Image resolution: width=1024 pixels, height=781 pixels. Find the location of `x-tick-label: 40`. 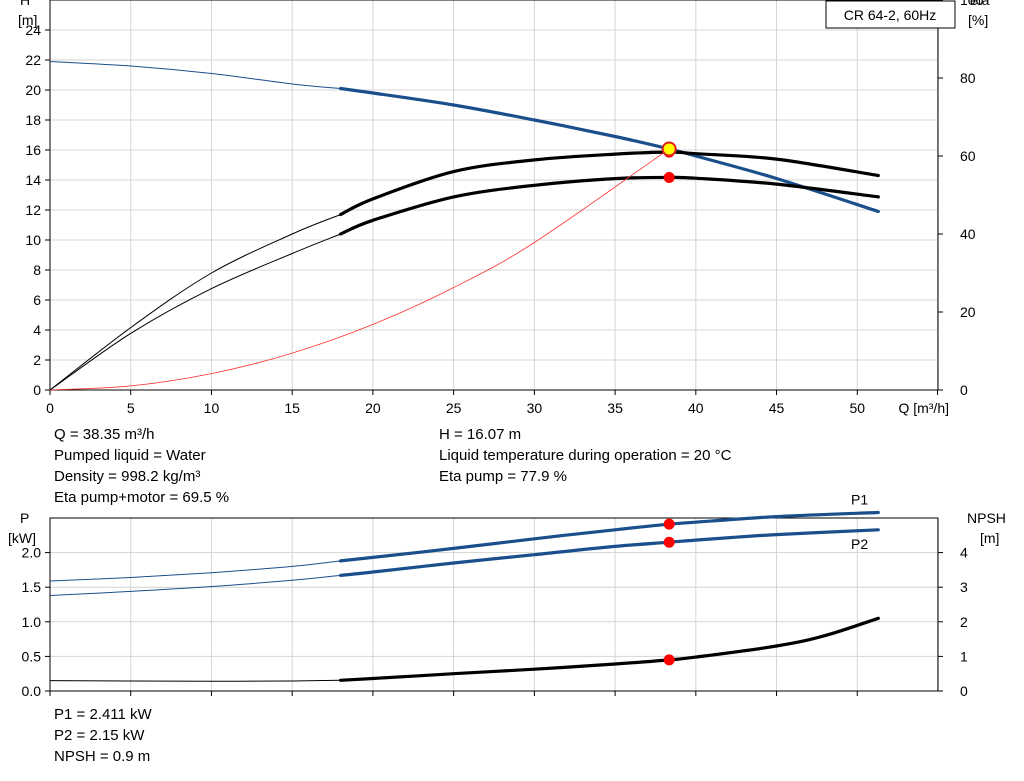

x-tick-label: 40 is located at coordinates (696, 408).